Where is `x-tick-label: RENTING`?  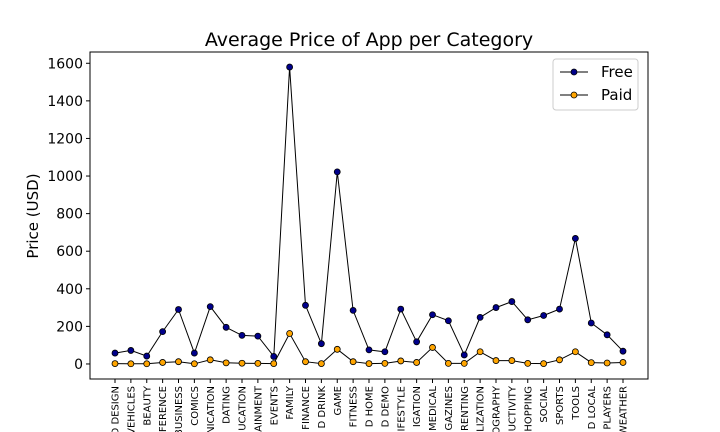 x-tick-label: RENTING is located at coordinates (465, 408).